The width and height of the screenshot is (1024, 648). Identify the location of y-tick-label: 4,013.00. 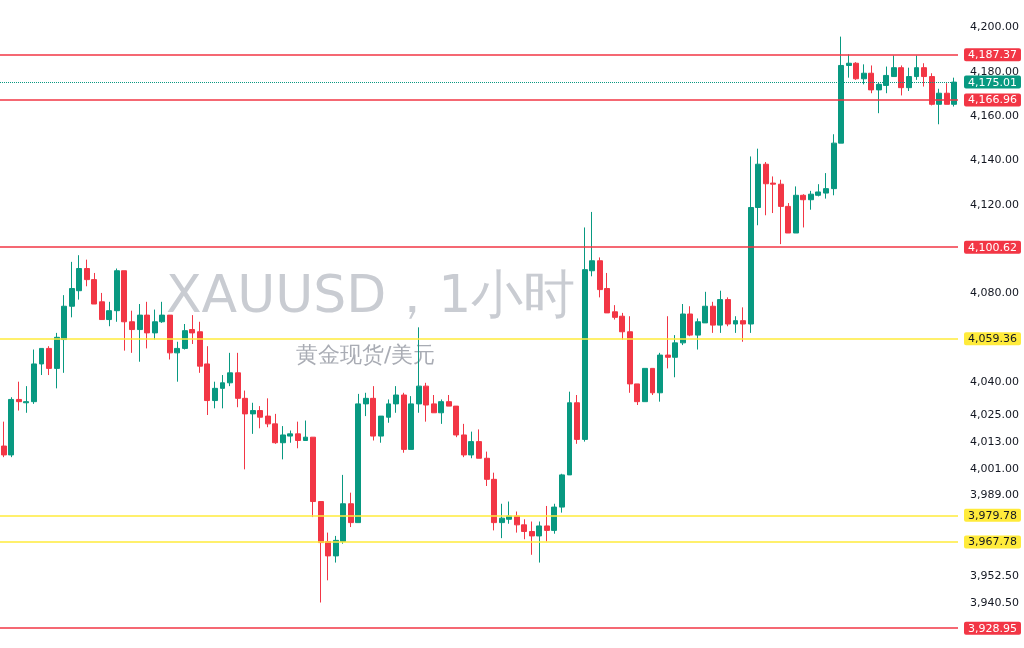
(994, 442).